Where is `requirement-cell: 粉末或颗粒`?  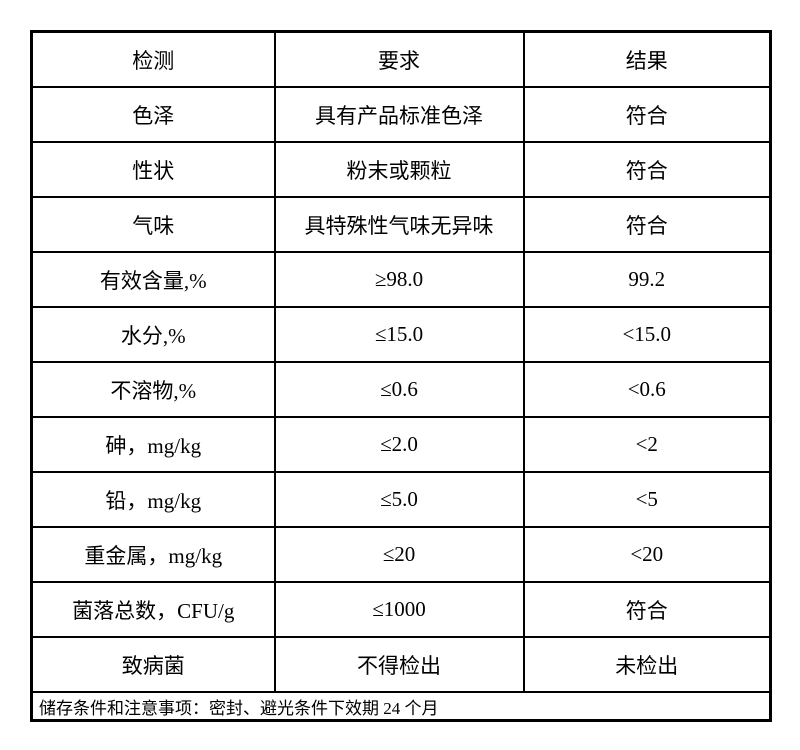 requirement-cell: 粉末或颗粒 is located at coordinates (399, 169).